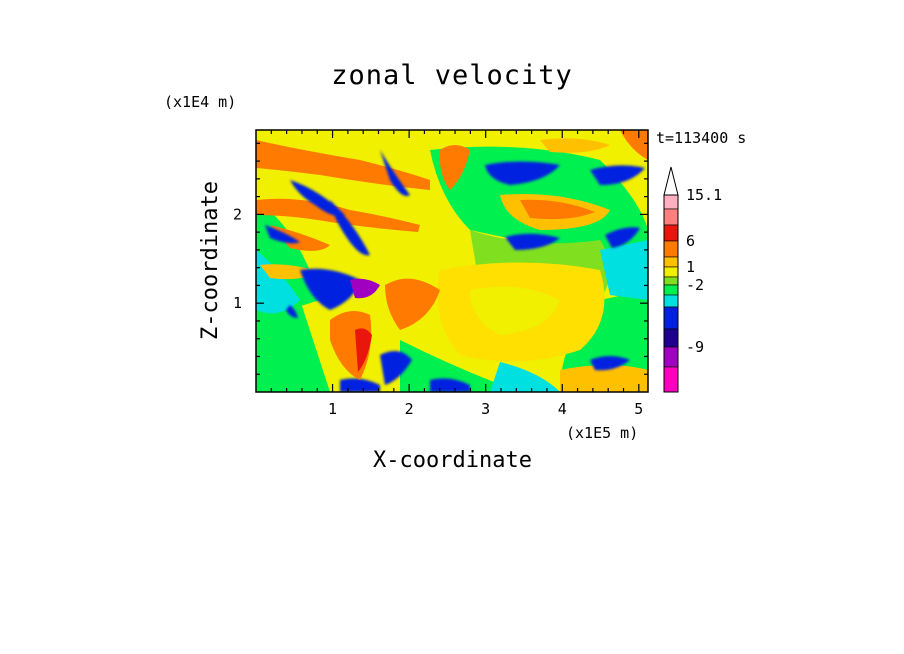  Describe the element at coordinates (237, 303) in the screenshot. I see `y-tick-label: 1` at that location.